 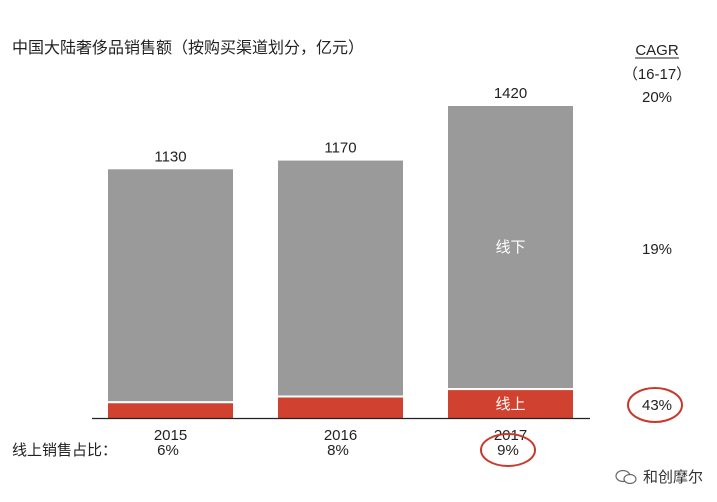 I want to click on cagr-header: CAGR, so click(x=657, y=50).